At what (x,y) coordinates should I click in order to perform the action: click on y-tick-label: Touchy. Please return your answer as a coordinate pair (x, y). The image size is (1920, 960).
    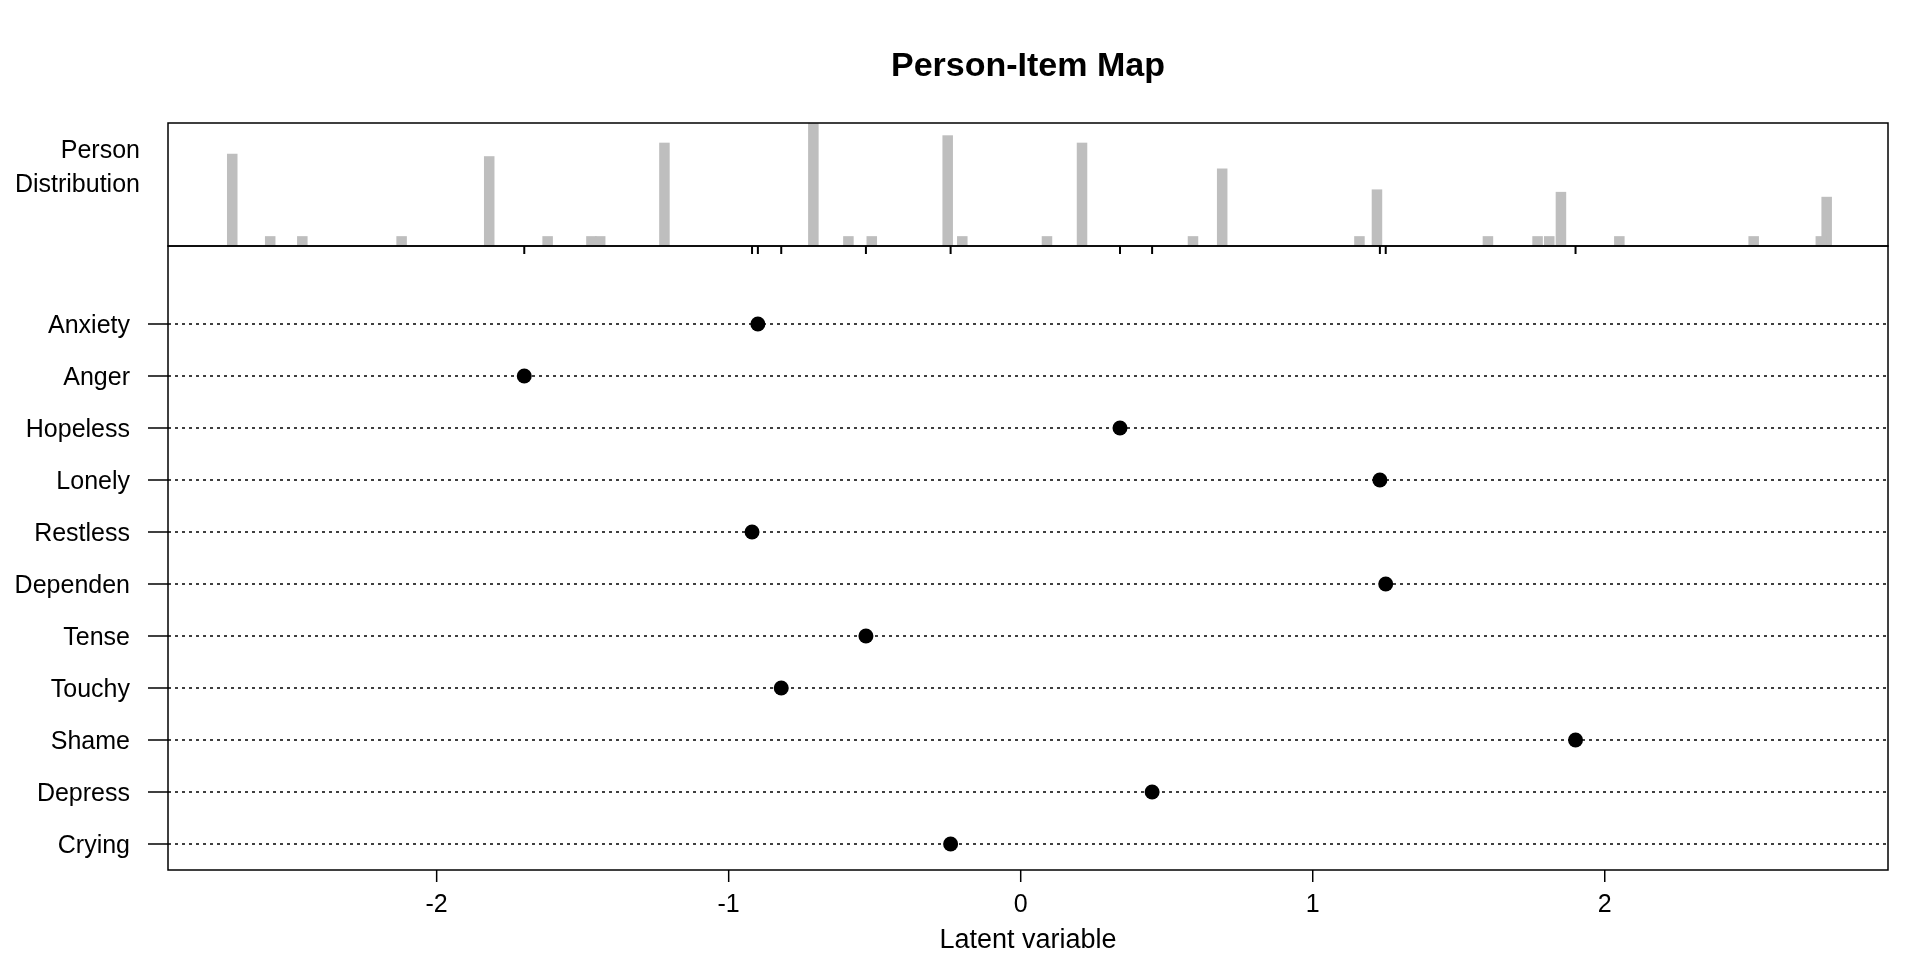
    Looking at the image, I should click on (90, 688).